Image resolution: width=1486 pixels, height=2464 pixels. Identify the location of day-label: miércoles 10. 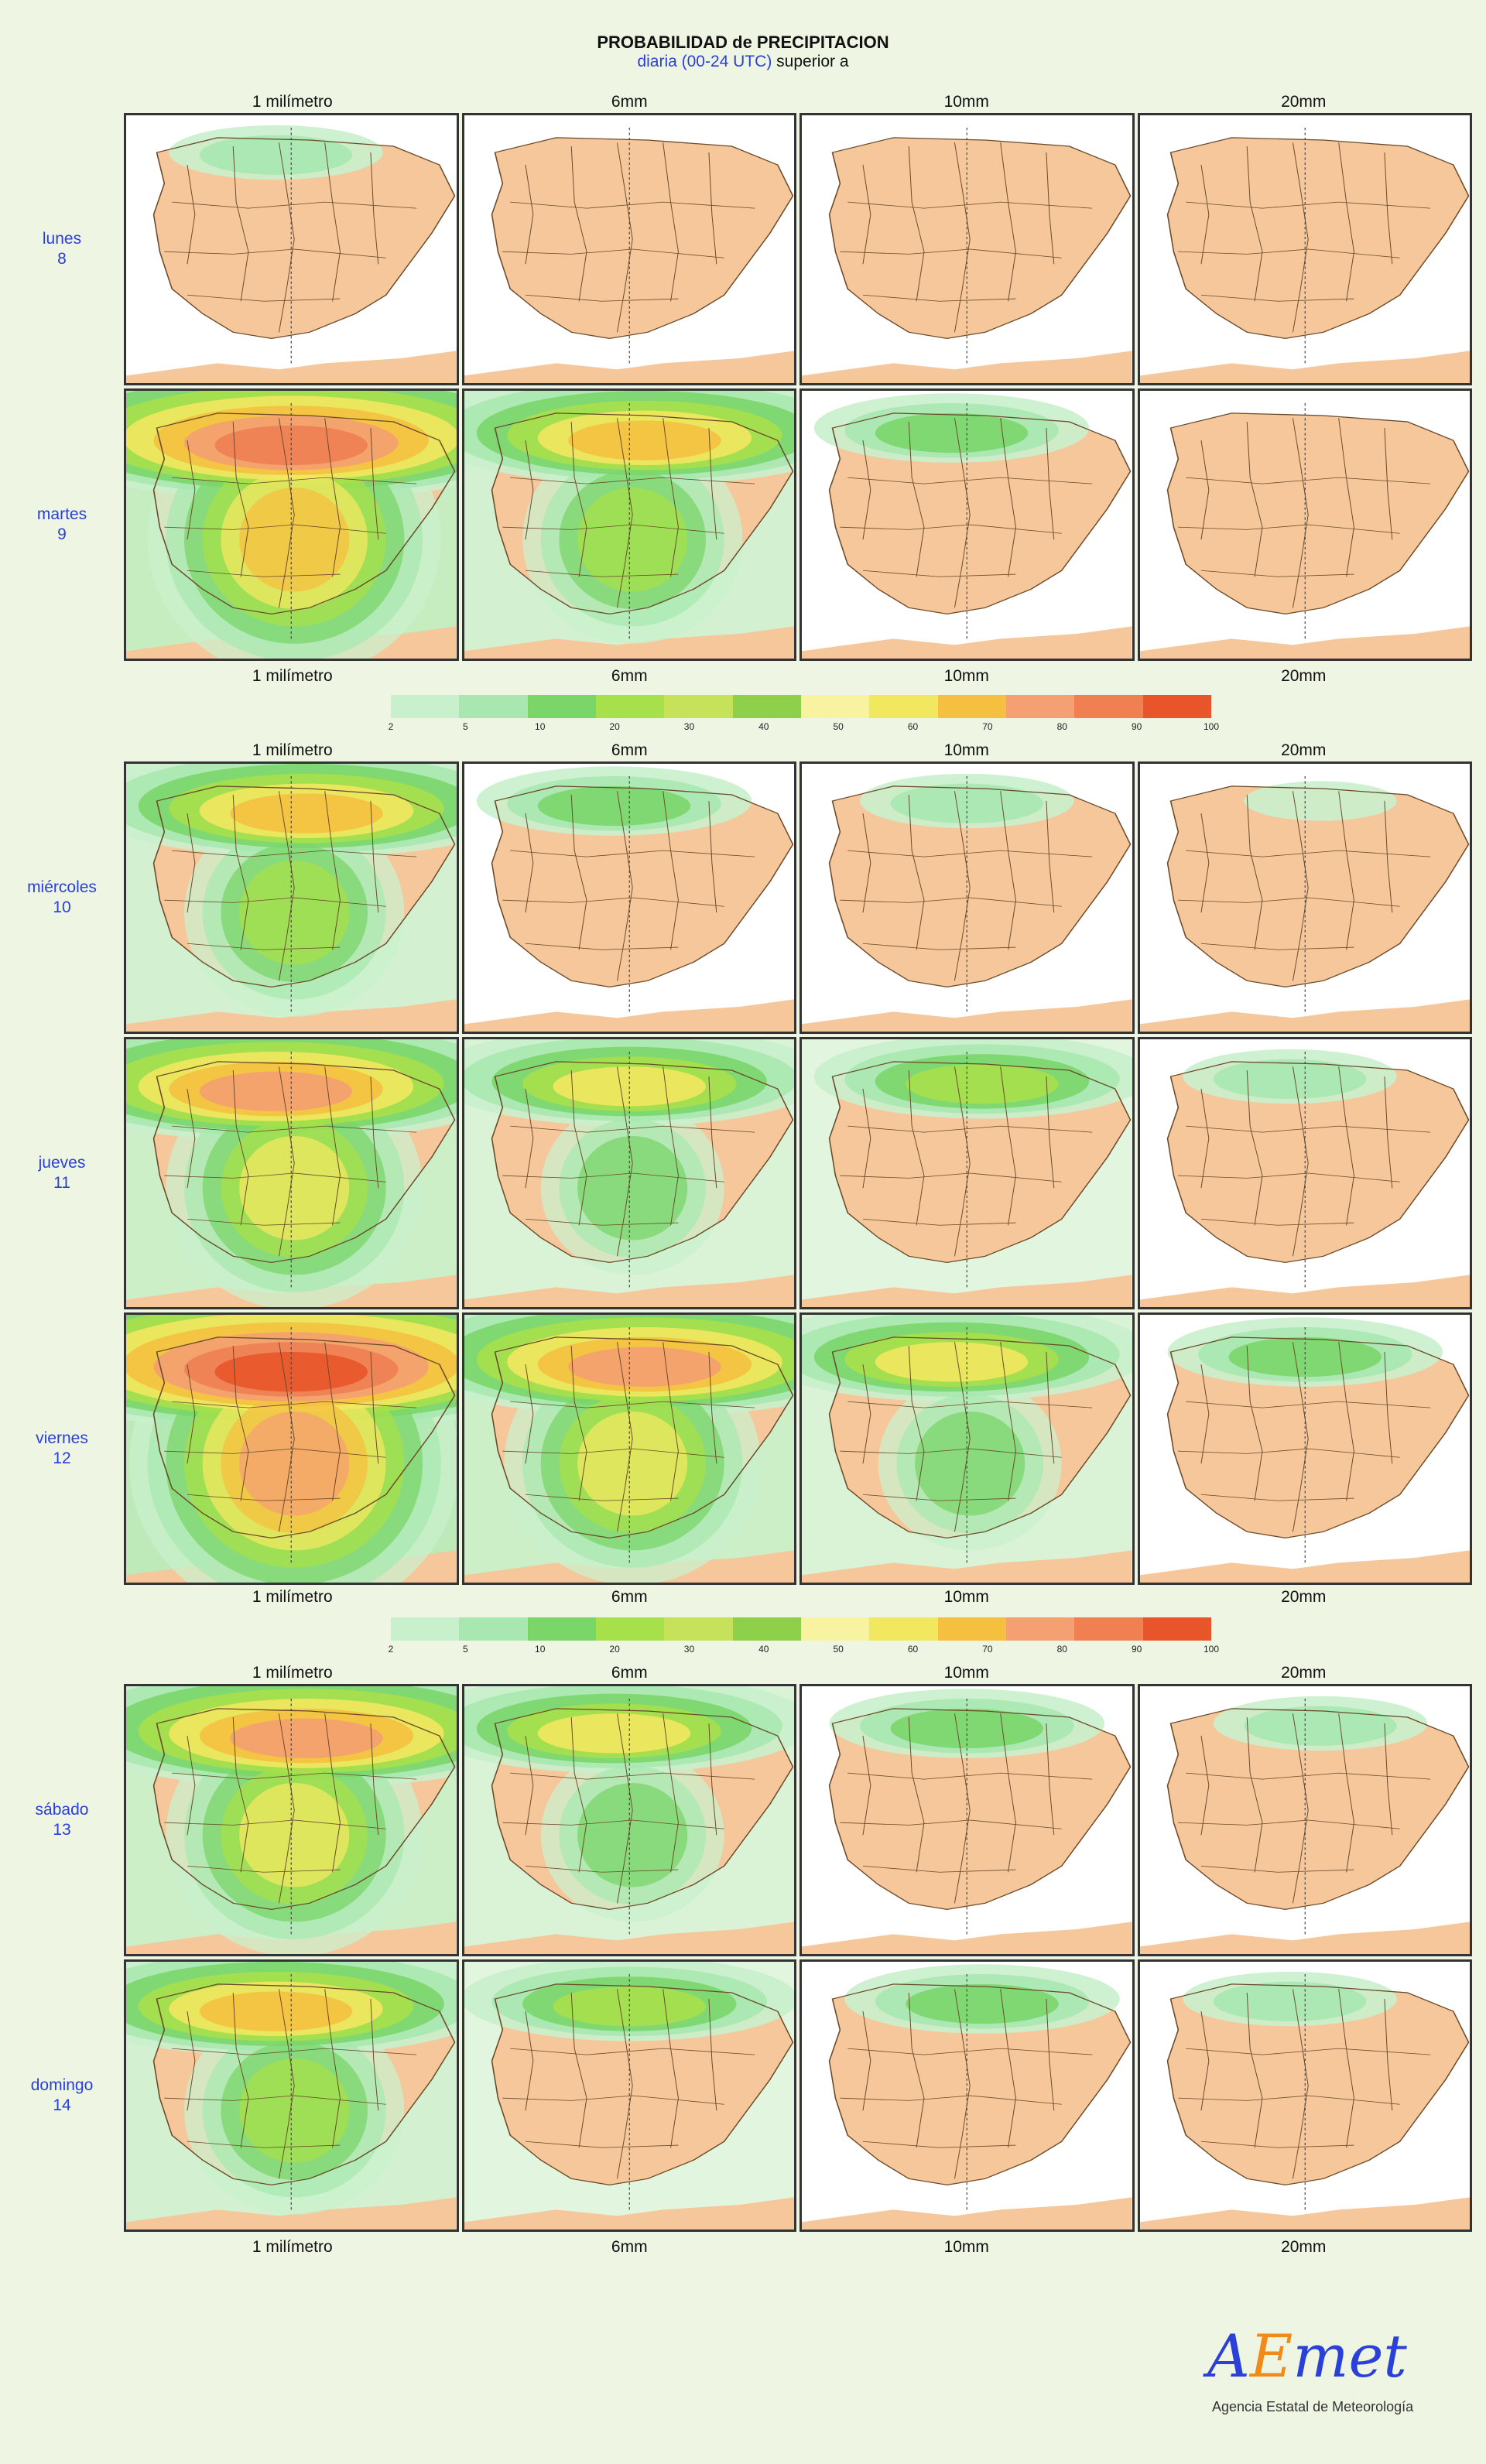
(62, 898).